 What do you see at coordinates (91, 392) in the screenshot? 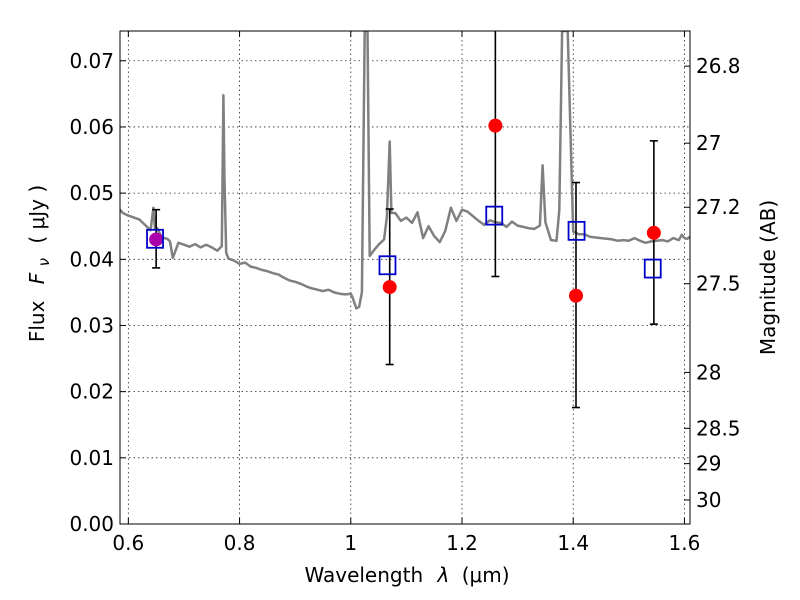
I see `y-tick-label: 0.02` at bounding box center [91, 392].